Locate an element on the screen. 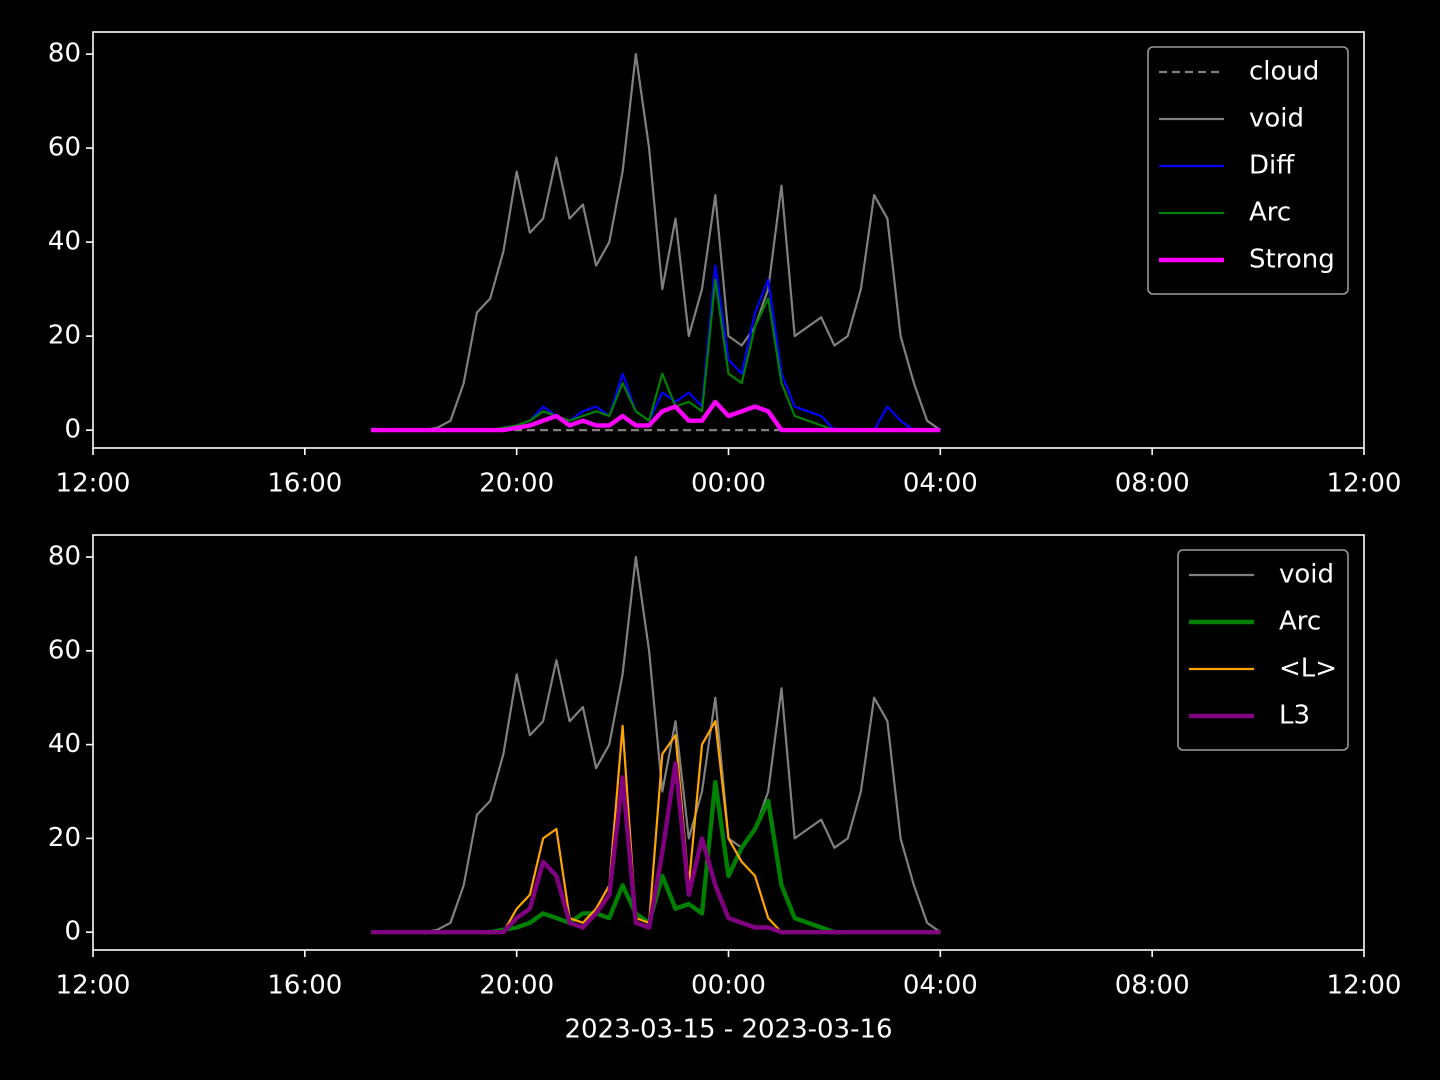 This screenshot has width=1440, height=1080. x-axis-label: 2023-03-15 - 2023-03-16 is located at coordinates (728, 1030).